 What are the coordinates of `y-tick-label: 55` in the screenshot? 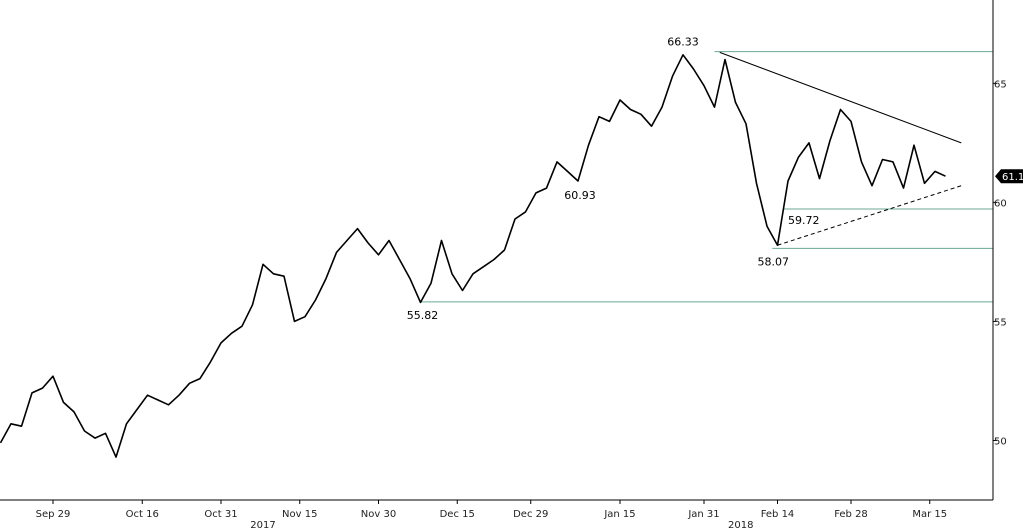 It's located at (1000, 322).